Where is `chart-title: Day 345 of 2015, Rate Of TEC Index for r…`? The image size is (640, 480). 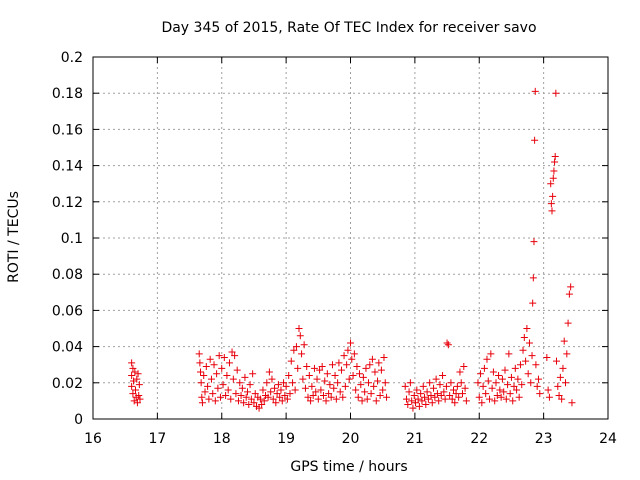 chart-title: Day 345 of 2015, Rate Of TEC Index for r… is located at coordinates (348, 28).